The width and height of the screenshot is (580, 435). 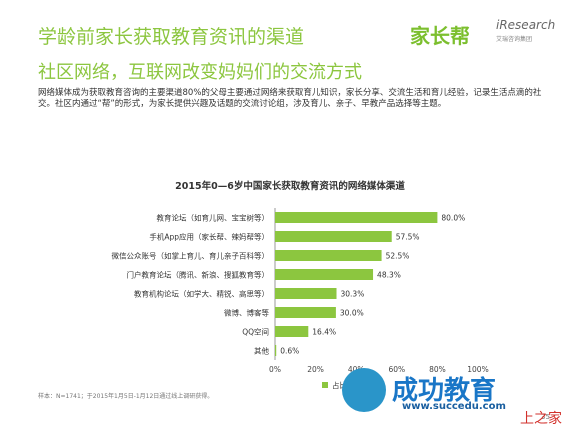 What do you see at coordinates (440, 36) in the screenshot?
I see `jiazhangbang-logo: 家长帮` at bounding box center [440, 36].